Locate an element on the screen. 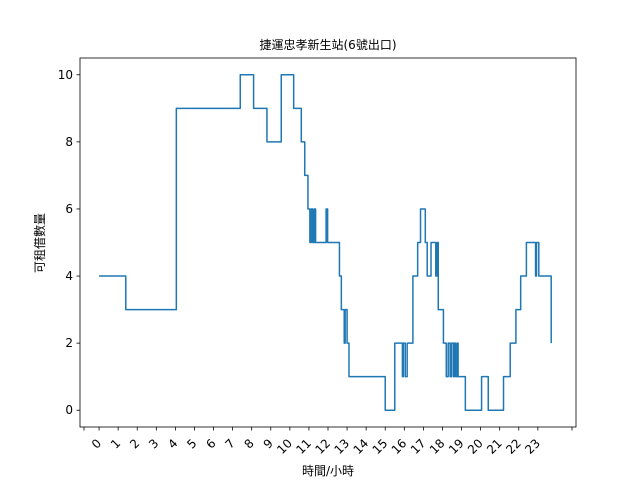 This screenshot has height=484, width=640. y-tick-label: 0 is located at coordinates (69, 410).